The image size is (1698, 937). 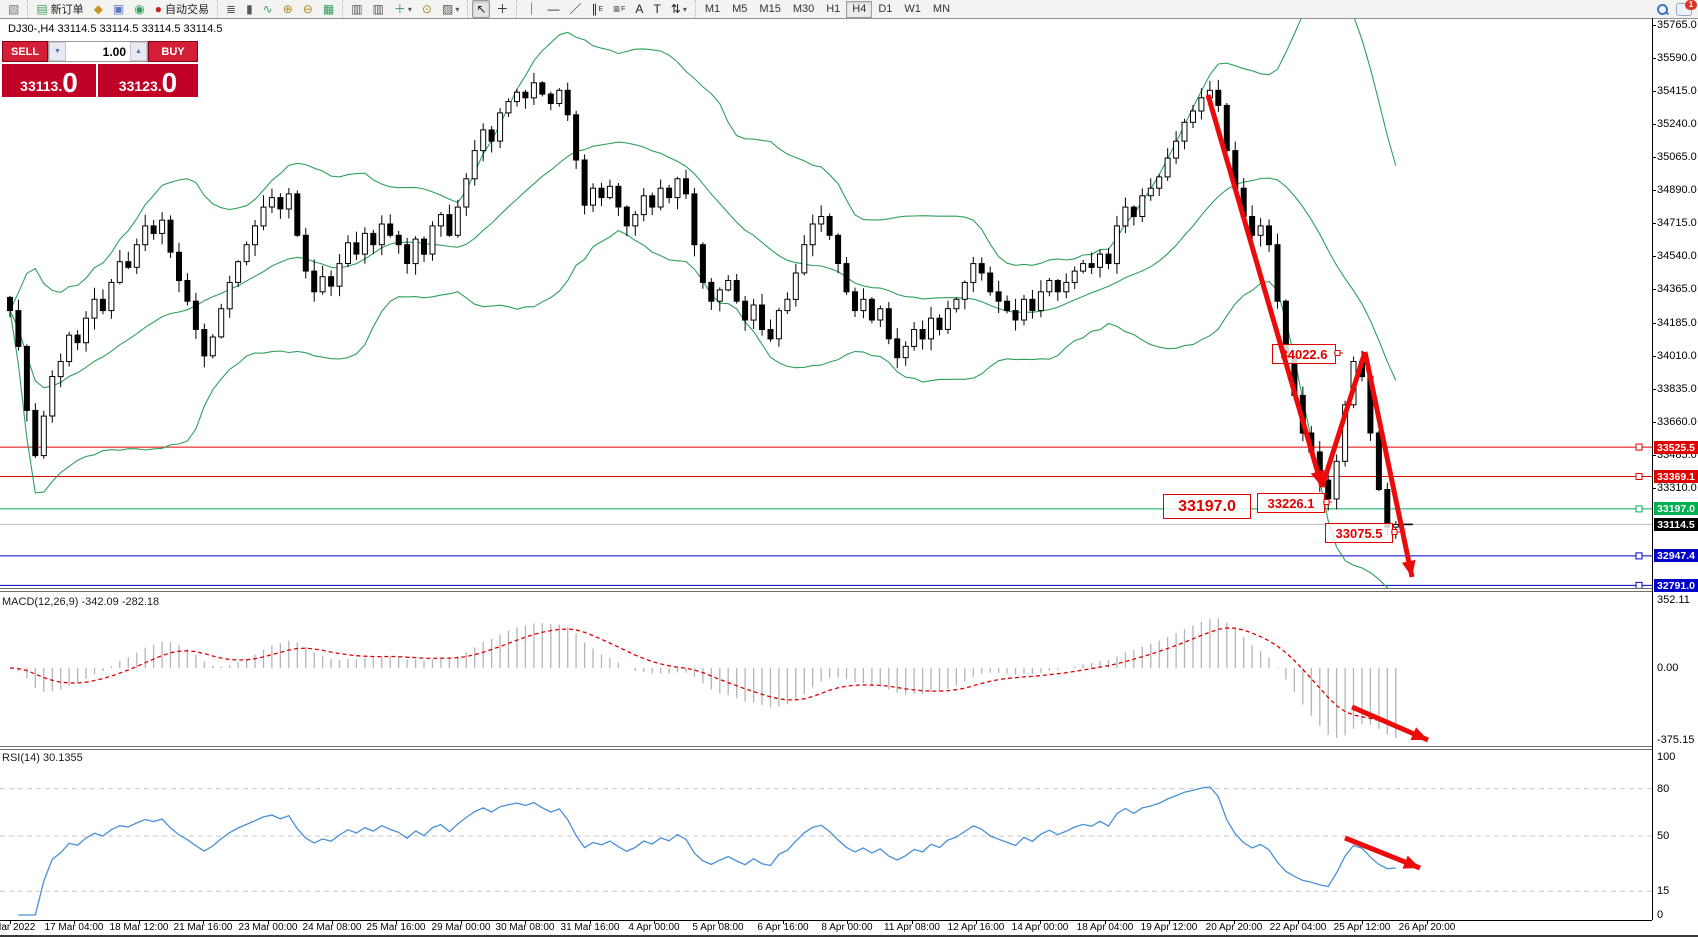 I want to click on bid-price: 33113. 0, so click(x=49, y=80).